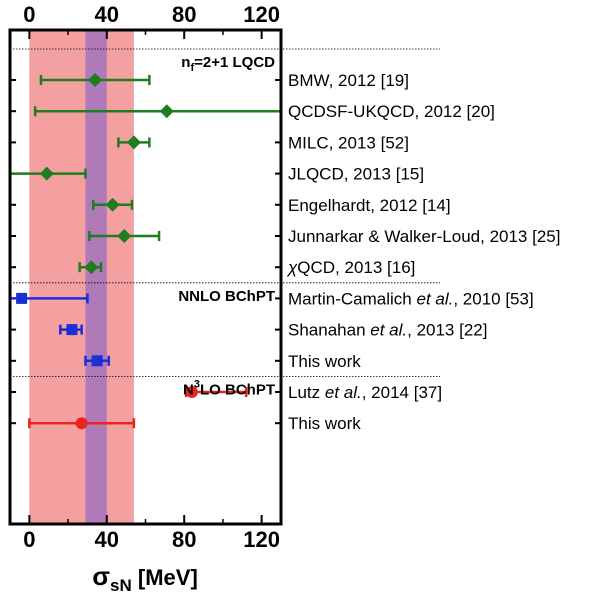 The height and width of the screenshot is (596, 611). I want to click on x-tick-label-bottom: 40, so click(107, 539).